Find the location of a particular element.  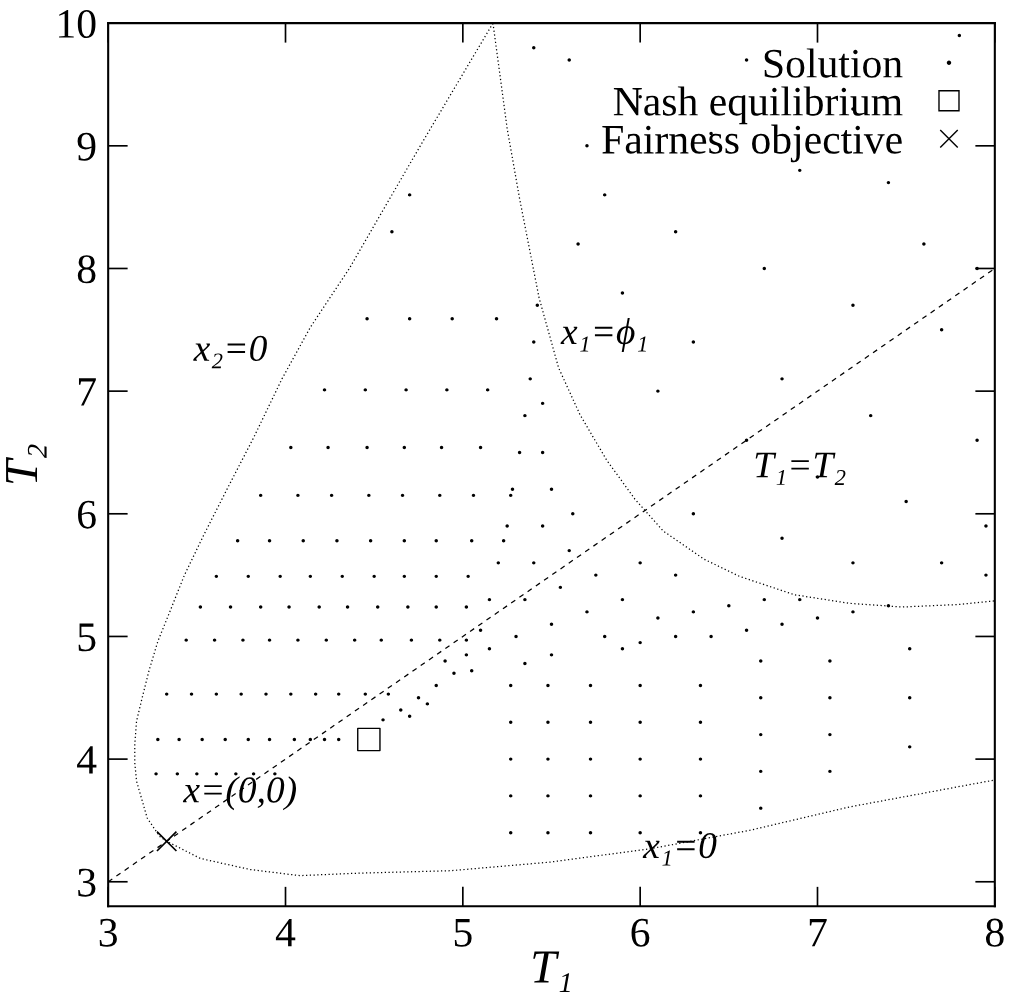

y-tick-label: 9 is located at coordinates (86, 146).